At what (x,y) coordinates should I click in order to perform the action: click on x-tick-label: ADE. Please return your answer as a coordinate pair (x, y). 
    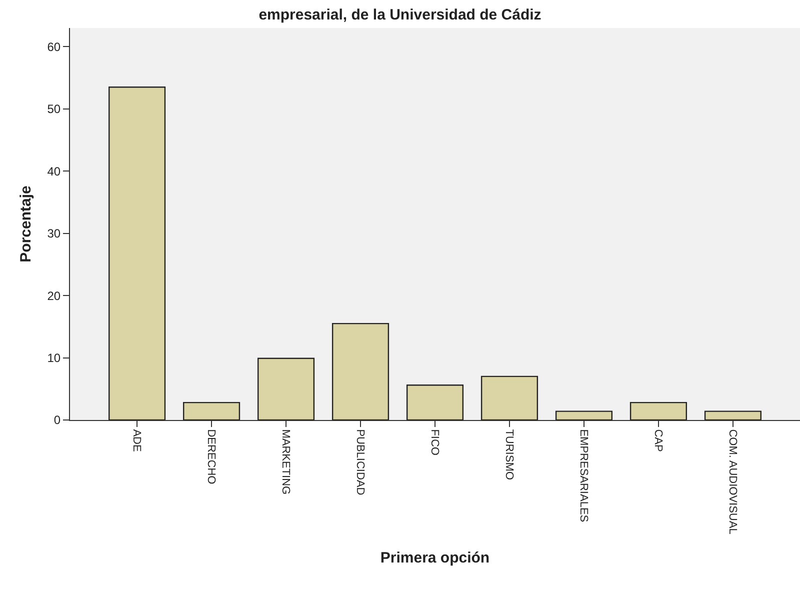
    Looking at the image, I should click on (136, 440).